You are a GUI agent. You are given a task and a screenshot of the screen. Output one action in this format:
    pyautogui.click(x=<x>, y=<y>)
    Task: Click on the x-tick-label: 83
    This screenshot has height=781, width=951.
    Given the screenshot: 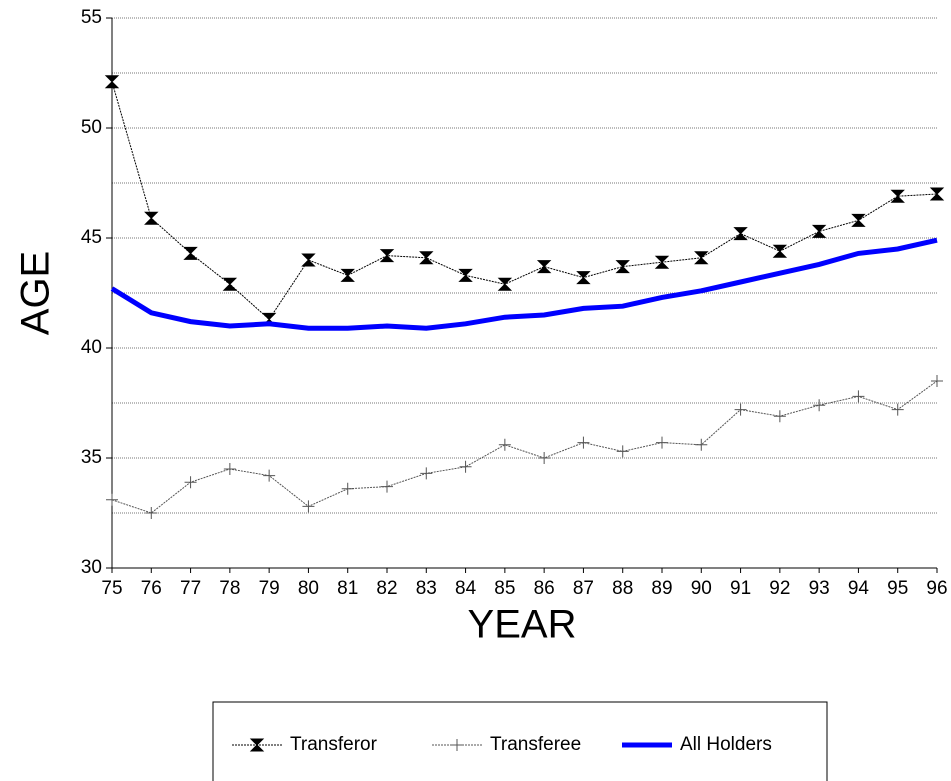 What is the action you would take?
    pyautogui.click(x=426, y=588)
    